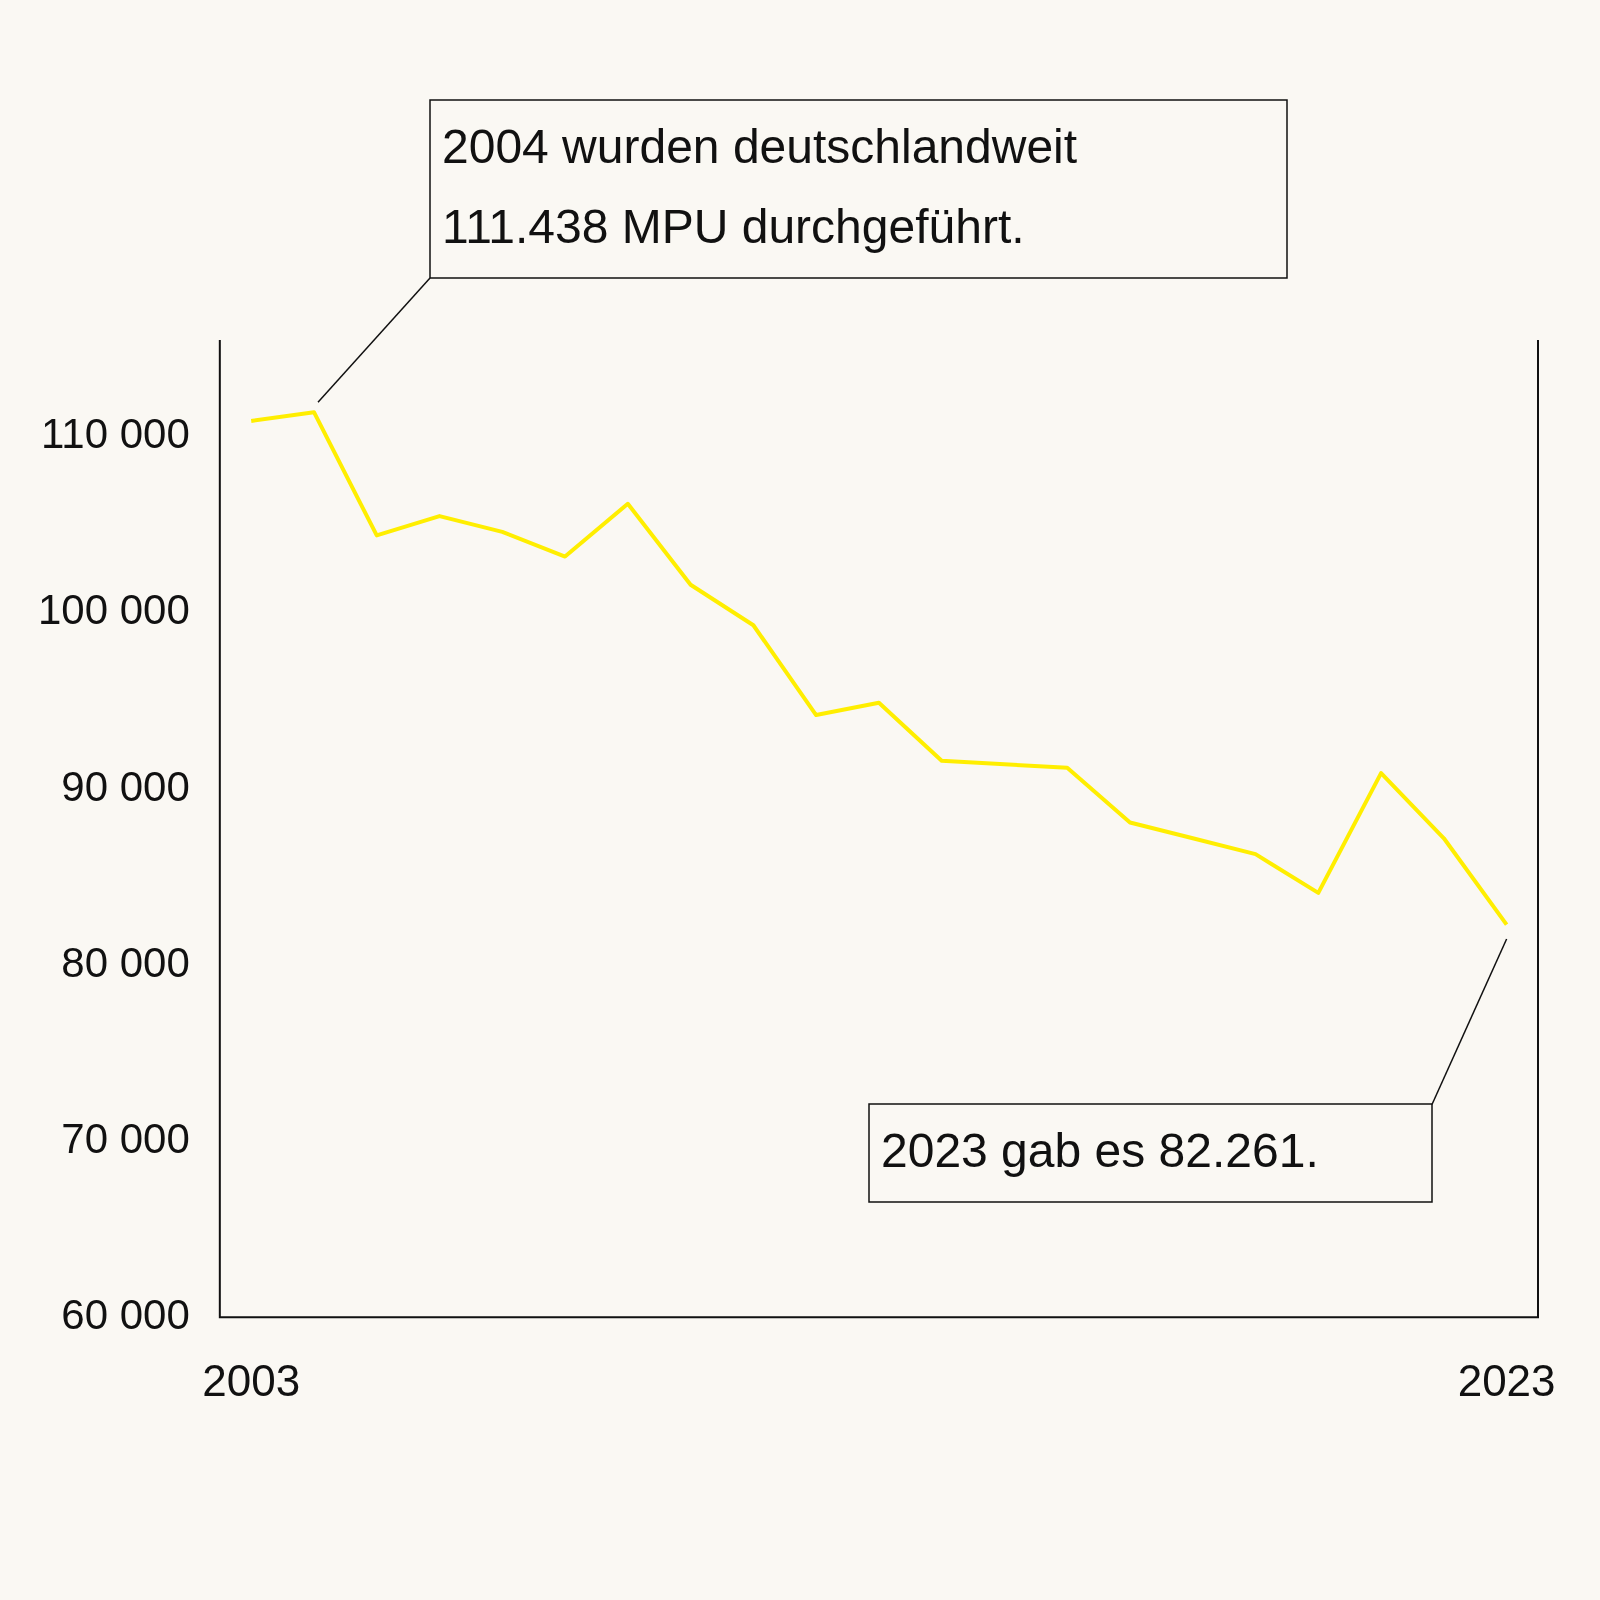  What do you see at coordinates (125, 962) in the screenshot?
I see `y-tick-label: 80 000` at bounding box center [125, 962].